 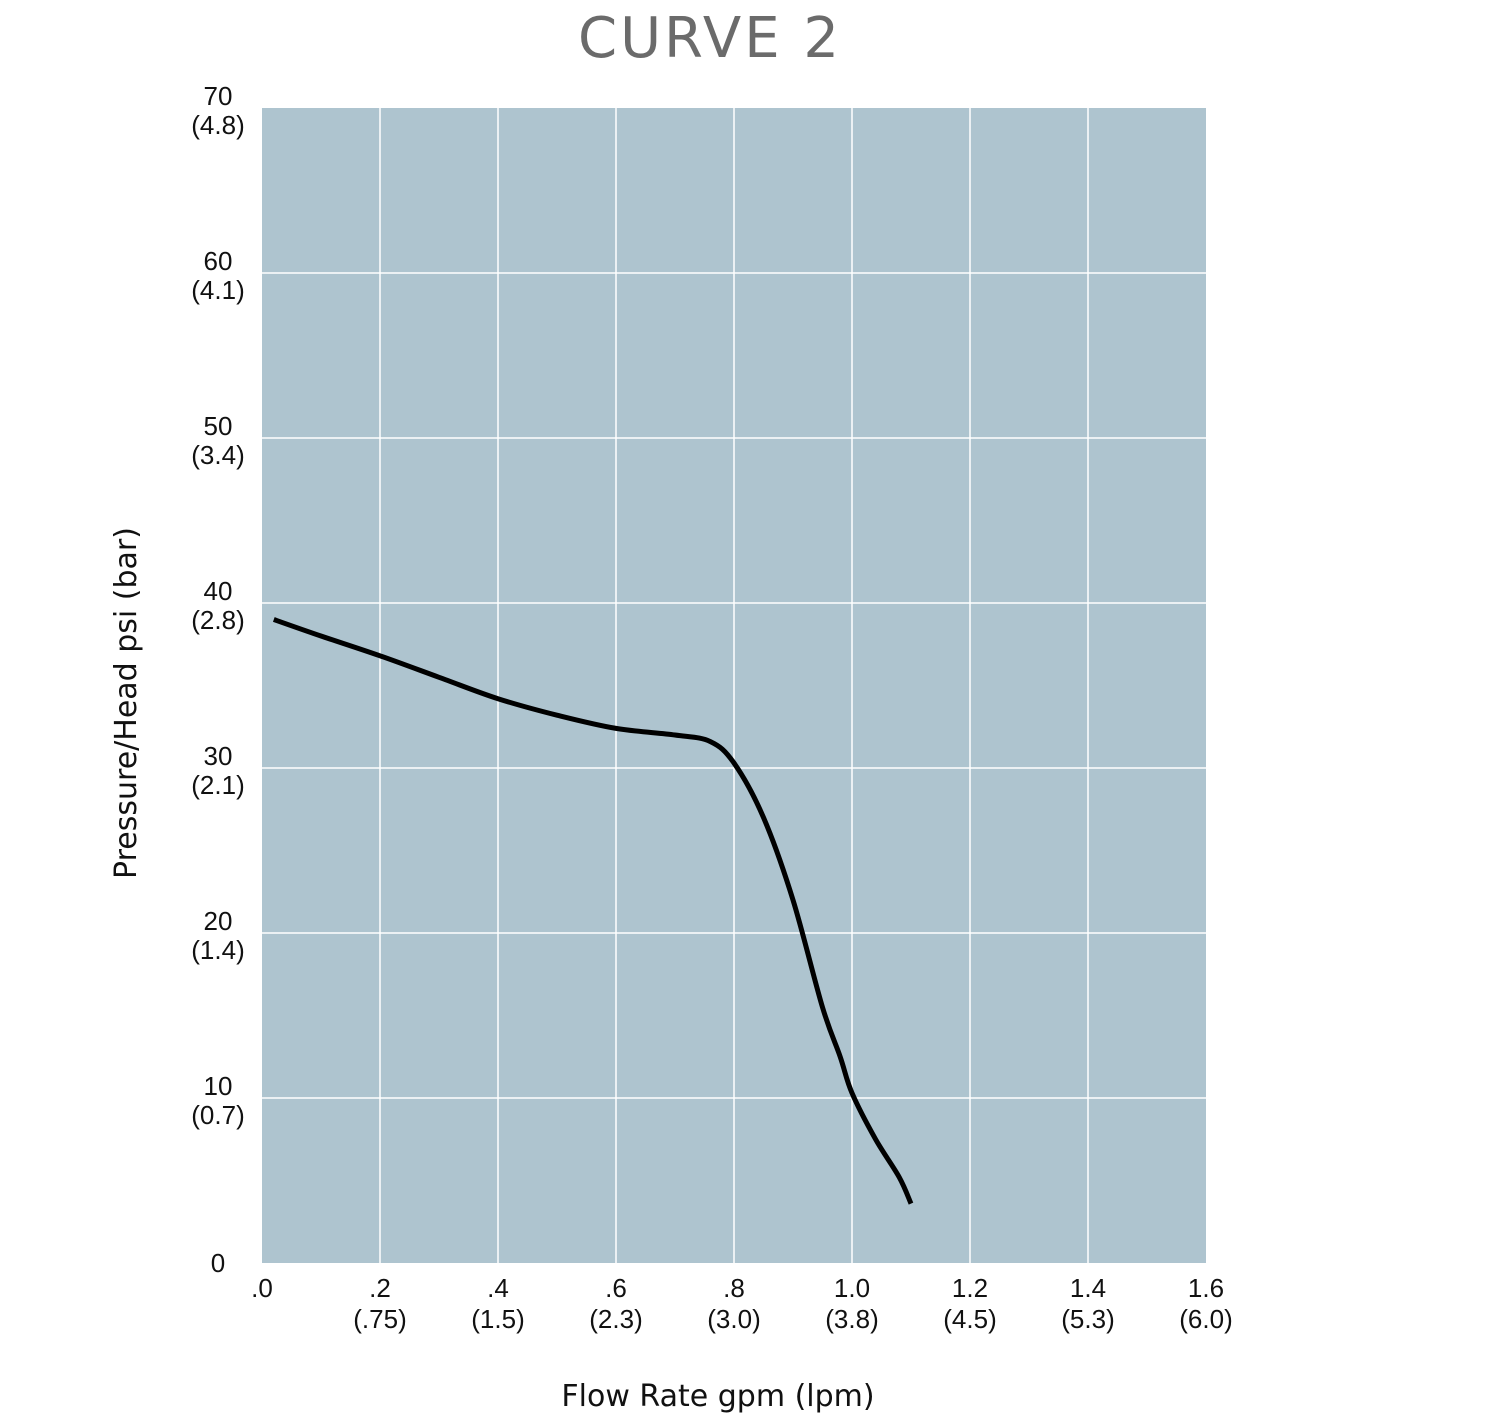 I want to click on y-tick-label: 70, so click(x=218, y=96).